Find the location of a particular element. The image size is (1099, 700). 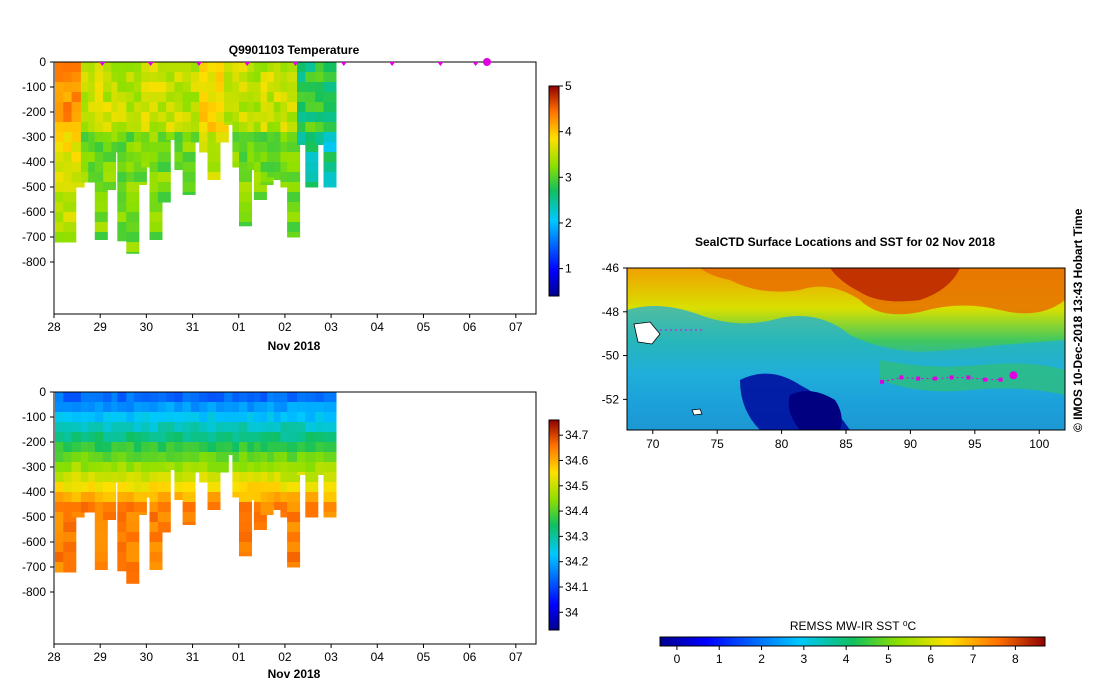

colorbar-tick-label: 4 is located at coordinates (568, 132).